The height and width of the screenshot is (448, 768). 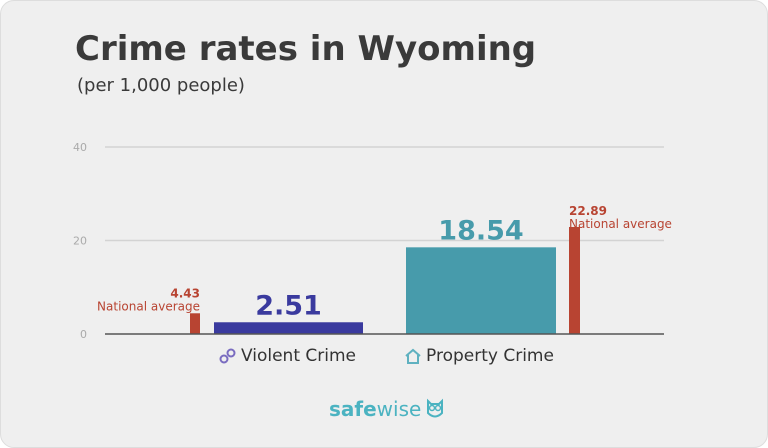 What do you see at coordinates (288, 305) in the screenshot?
I see `bar-value-label: 2.51` at bounding box center [288, 305].